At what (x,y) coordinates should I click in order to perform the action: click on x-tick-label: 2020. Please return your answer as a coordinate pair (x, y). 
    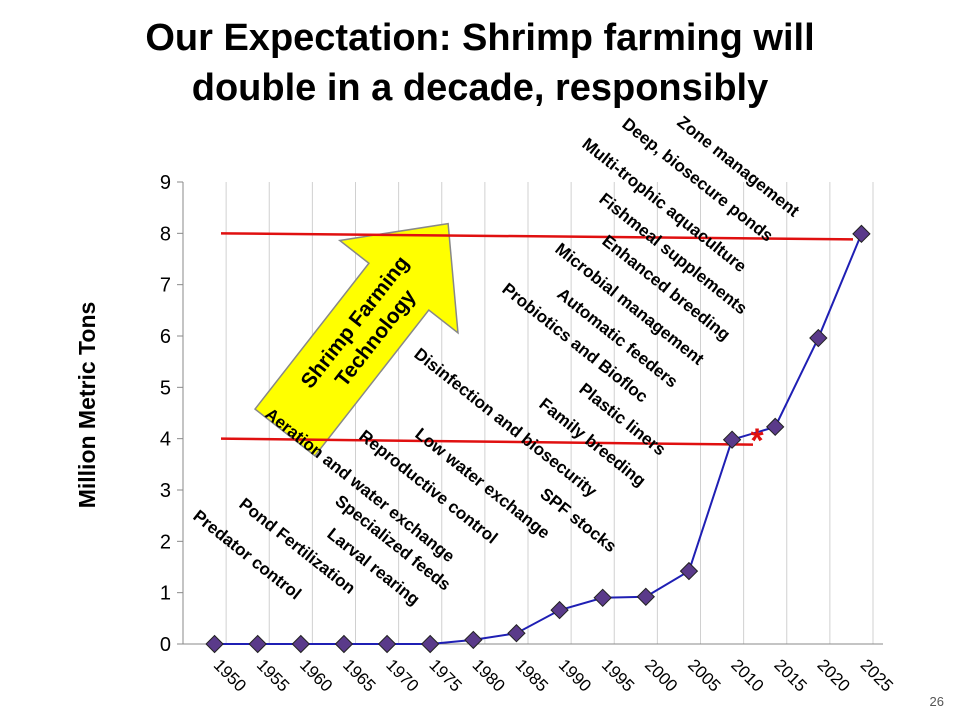
    Looking at the image, I should click on (833, 675).